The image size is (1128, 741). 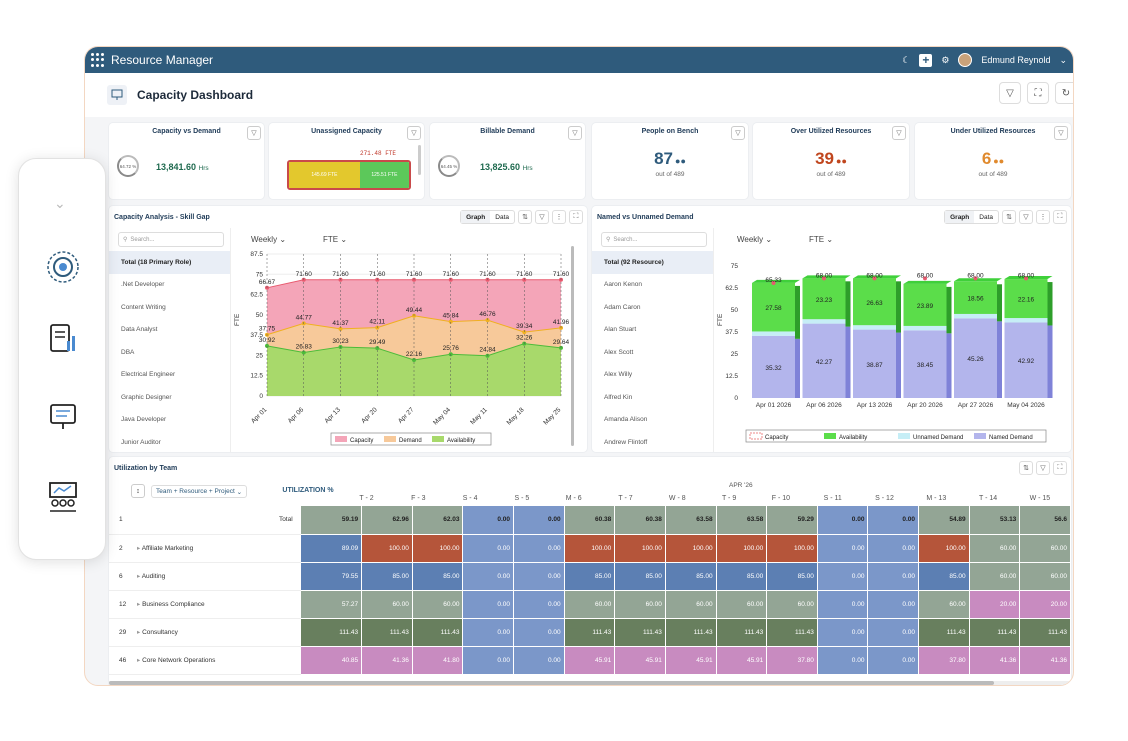 I want to click on expand-icon: ⛶, so click(x=576, y=217).